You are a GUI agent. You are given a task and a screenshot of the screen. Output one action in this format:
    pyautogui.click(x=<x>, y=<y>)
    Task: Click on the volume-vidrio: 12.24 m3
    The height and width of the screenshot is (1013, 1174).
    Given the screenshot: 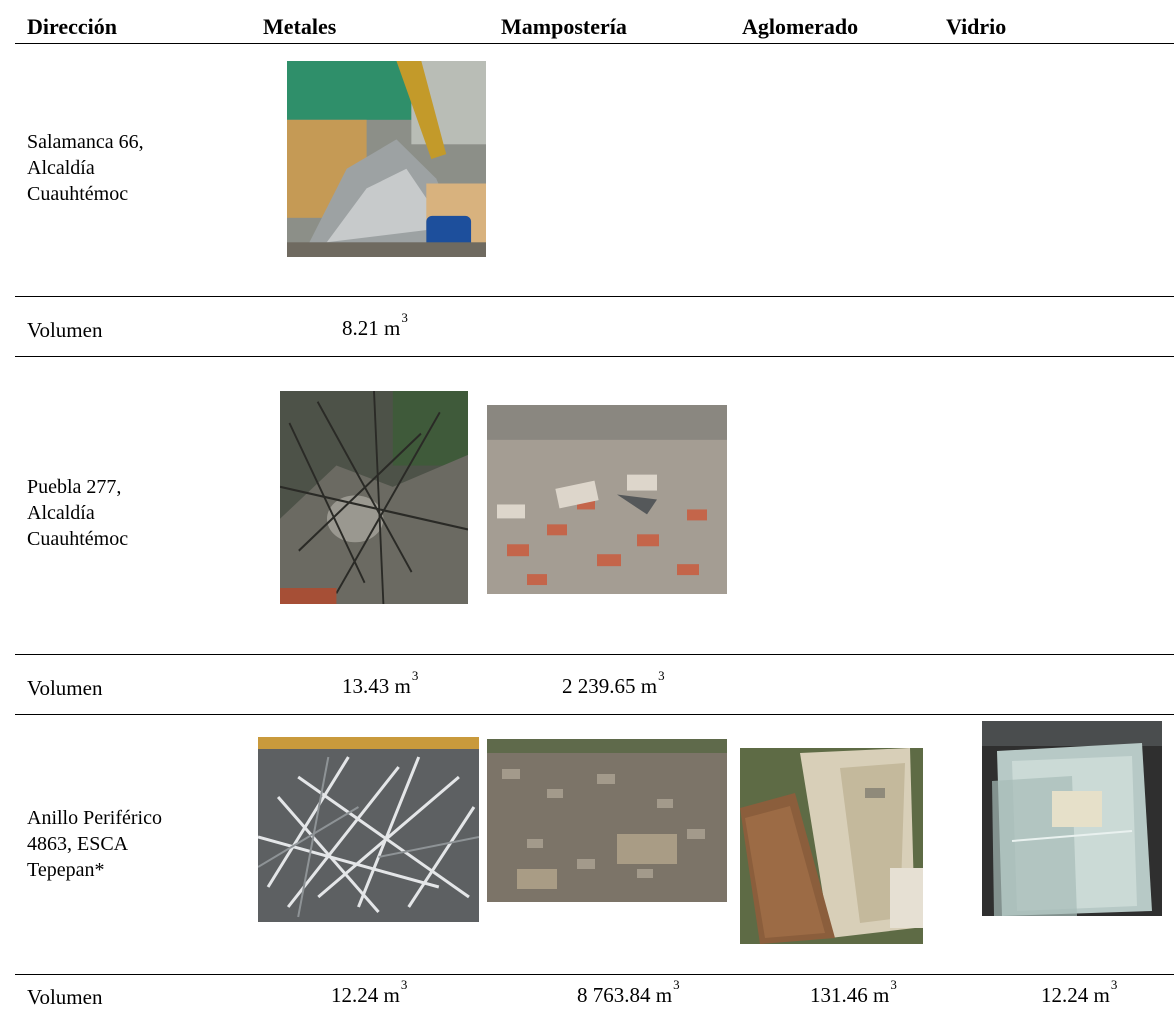 What is the action you would take?
    pyautogui.click(x=1079, y=992)
    